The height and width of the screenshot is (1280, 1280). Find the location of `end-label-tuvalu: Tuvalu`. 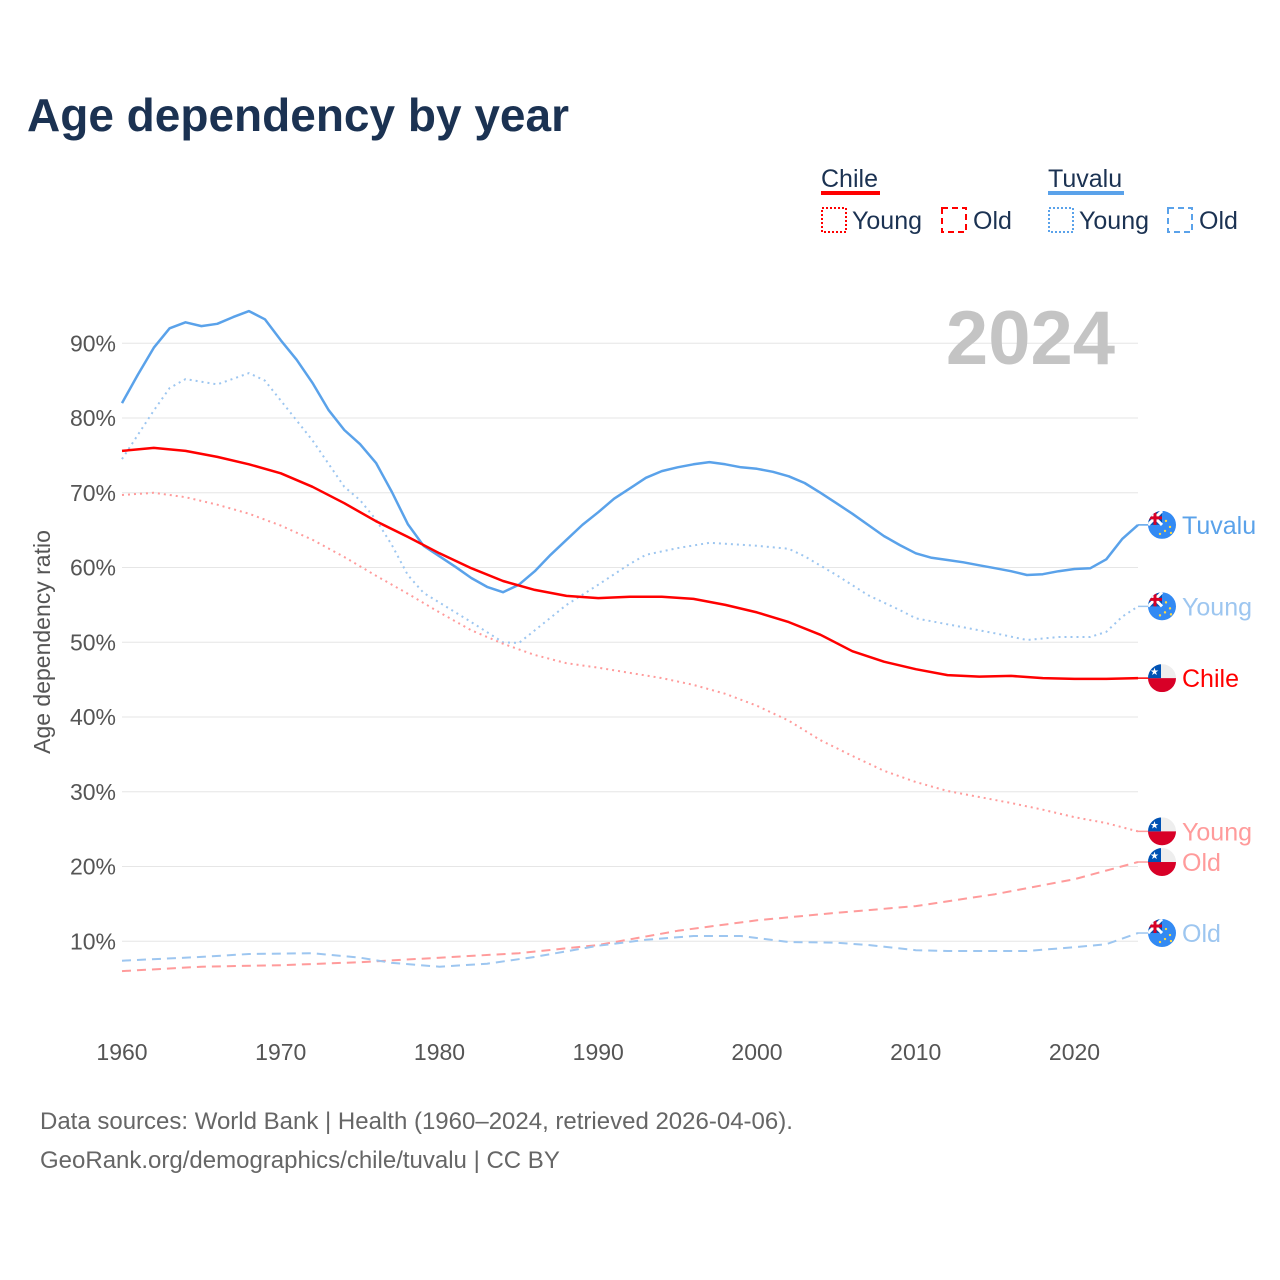

end-label-tuvalu: Tuvalu is located at coordinates (1197, 525).